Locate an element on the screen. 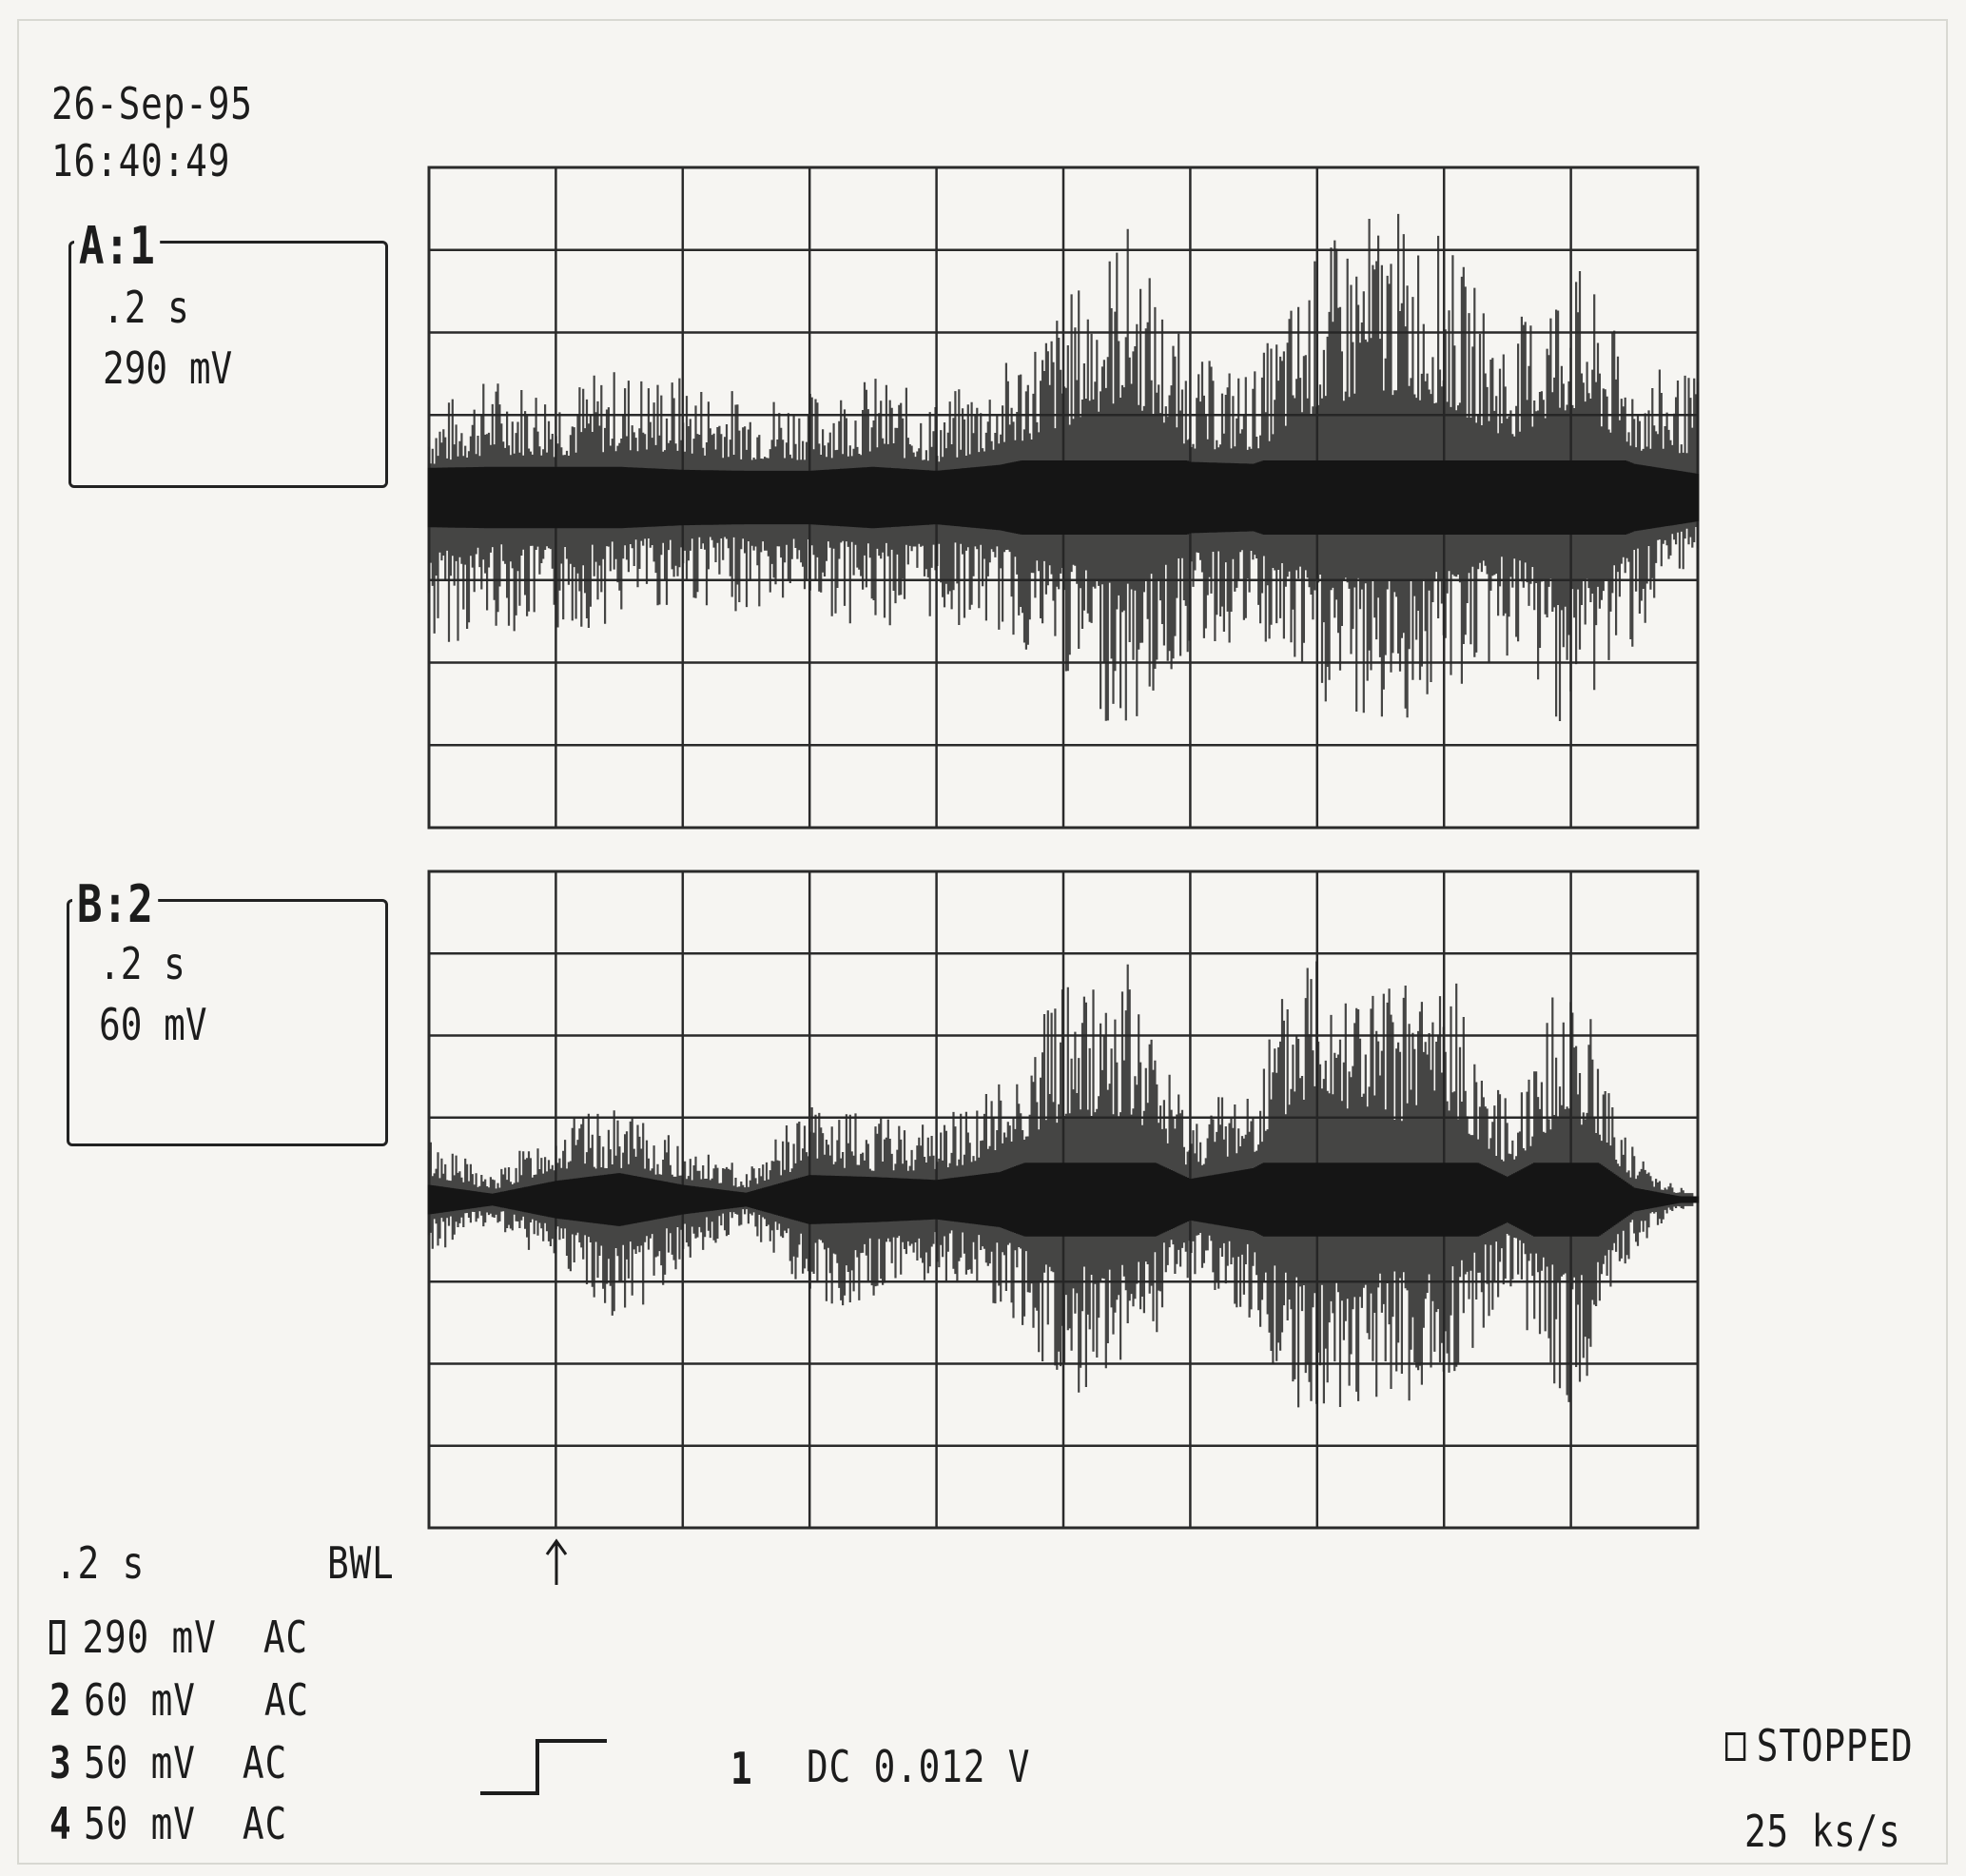 Image resolution: width=1966 pixels, height=1876 pixels. header-date: 26-Sep-95 is located at coordinates (152, 103).